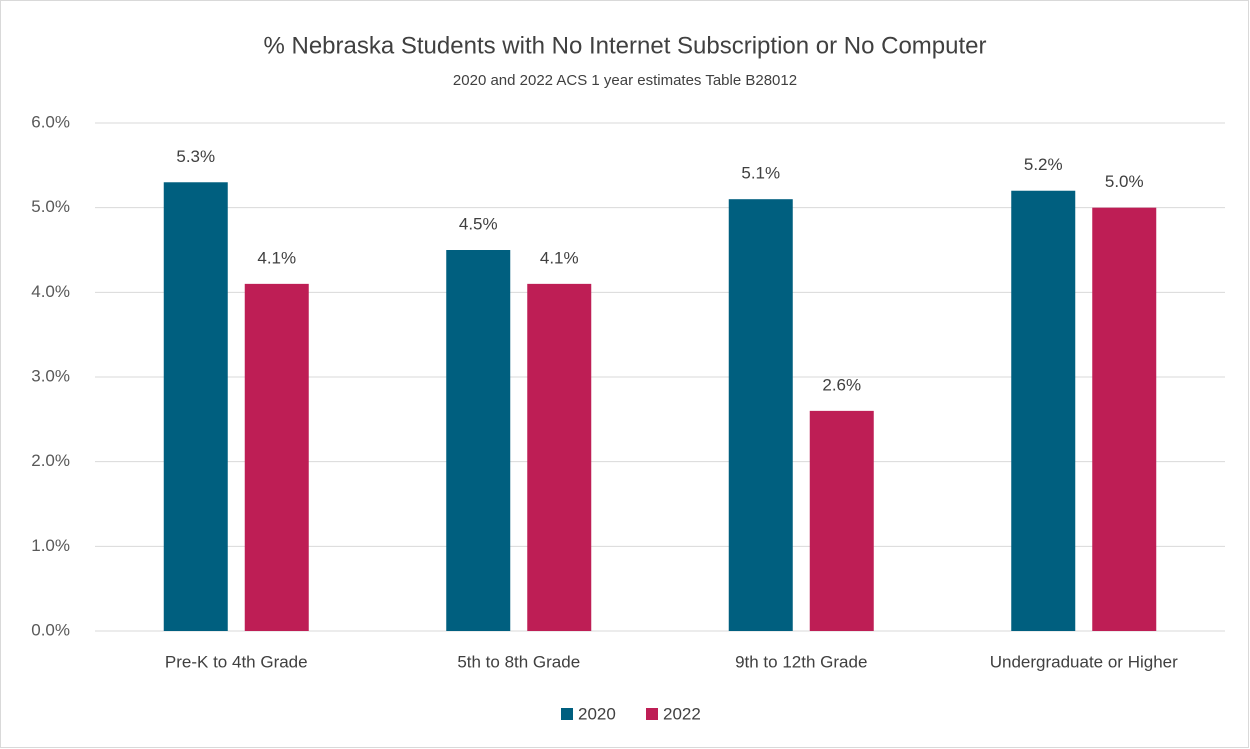 This screenshot has width=1250, height=749. Describe the element at coordinates (50, 375) in the screenshot. I see `y-tick-label: 3.0%` at that location.